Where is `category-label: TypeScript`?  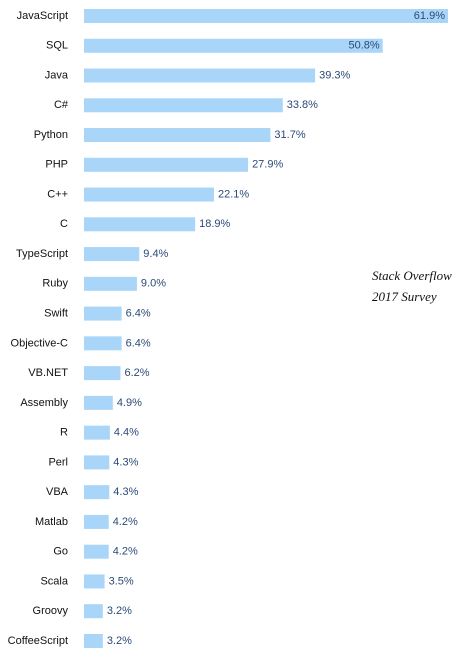
category-label: TypeScript is located at coordinates (42, 254).